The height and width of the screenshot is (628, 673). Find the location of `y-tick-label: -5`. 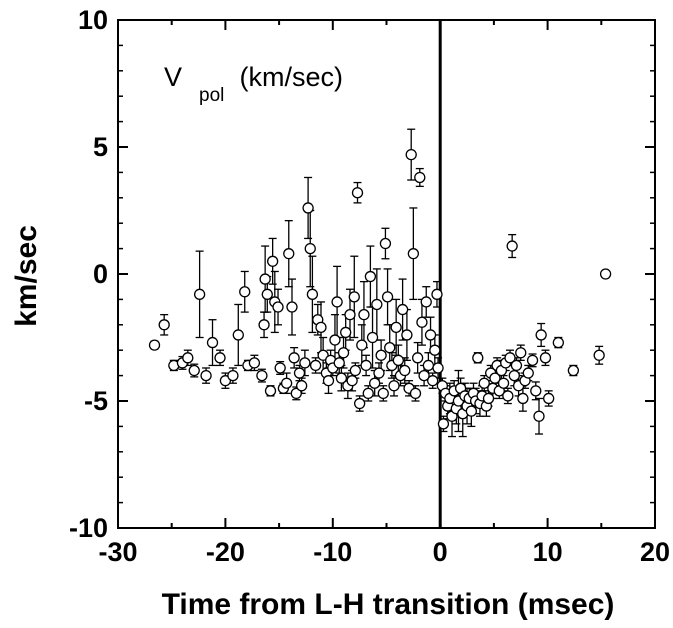

y-tick-label: -5 is located at coordinates (96, 401).